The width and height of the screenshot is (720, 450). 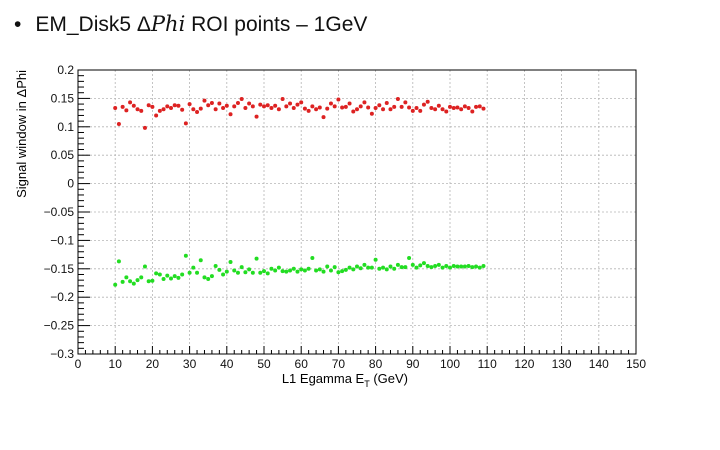 What do you see at coordinates (227, 364) in the screenshot?
I see `x-tick-label: 40` at bounding box center [227, 364].